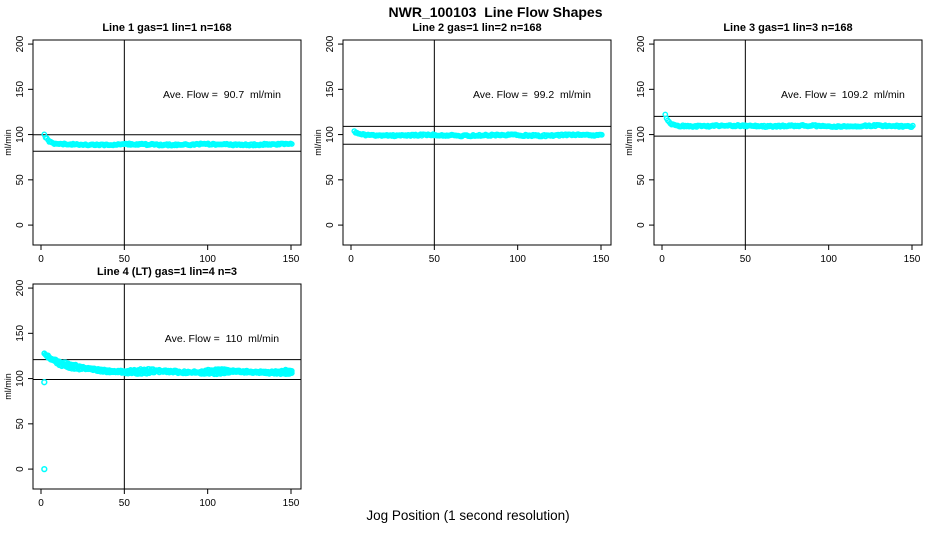  I want to click on figure-title: NWR_100103 Line Flow Shapes, so click(495, 12).